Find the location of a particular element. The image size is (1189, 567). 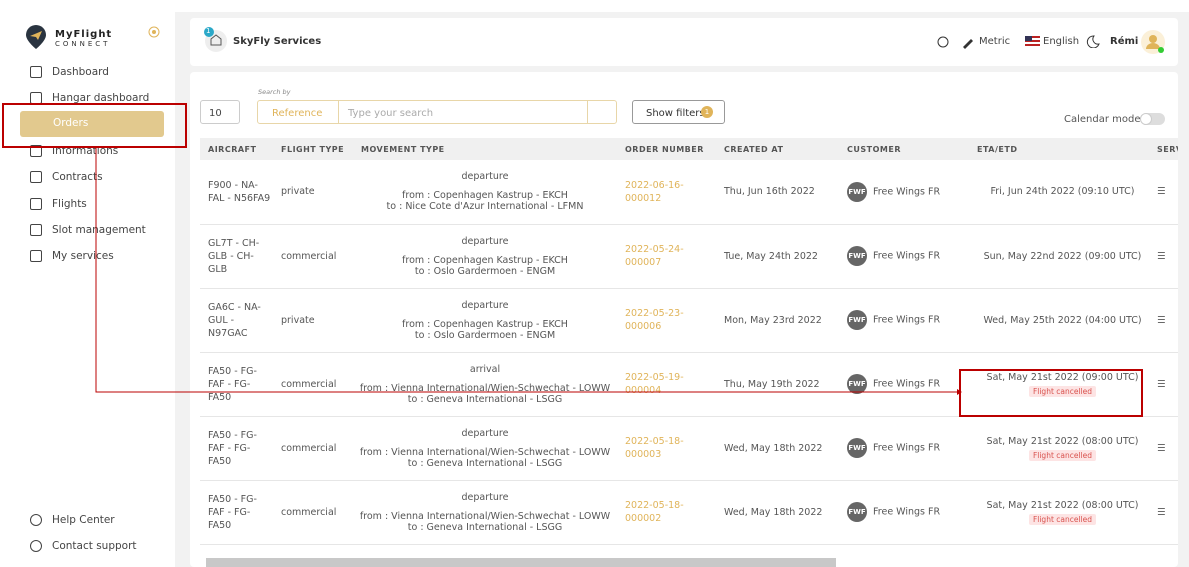

nav-label: Contracts is located at coordinates (77, 177).